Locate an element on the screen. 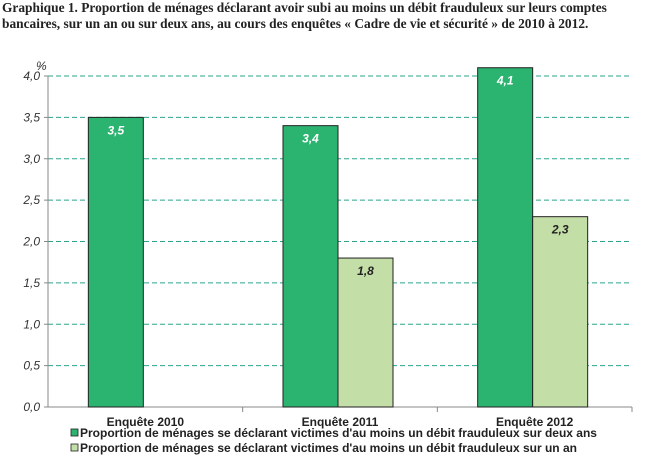  y-tick-label: 4,0 is located at coordinates (31, 76).